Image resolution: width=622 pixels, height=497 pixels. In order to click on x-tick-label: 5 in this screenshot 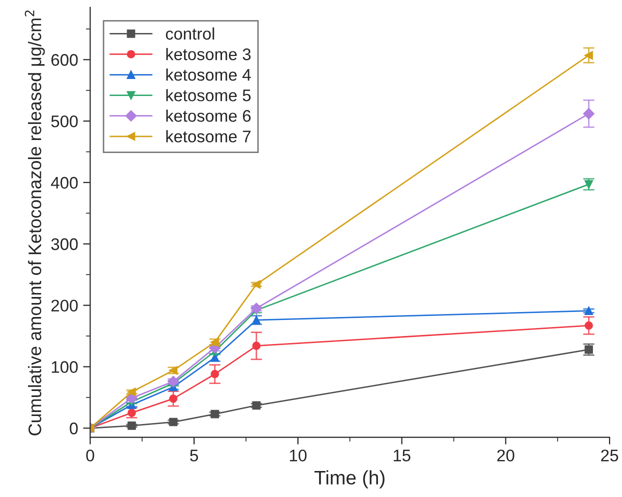, I will do `click(194, 456)`.